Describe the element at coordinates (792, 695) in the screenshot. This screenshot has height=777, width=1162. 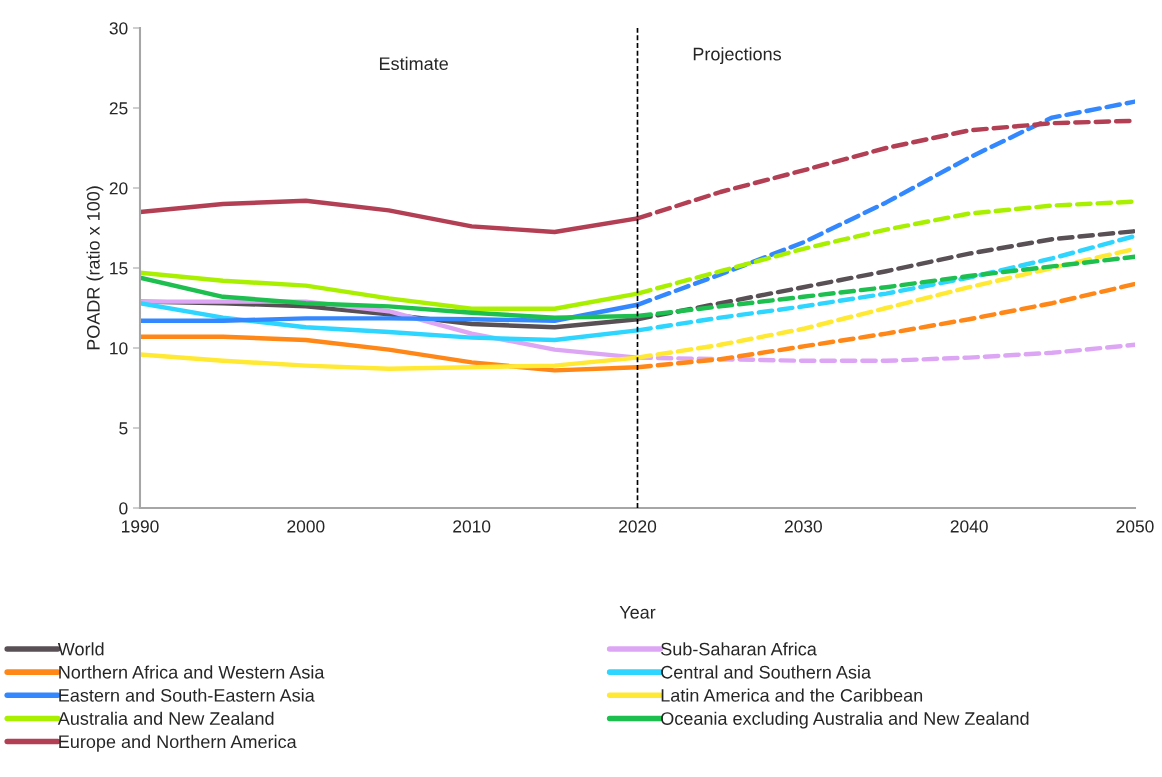
I see `legend-label: Latin America and the Caribbean` at that location.